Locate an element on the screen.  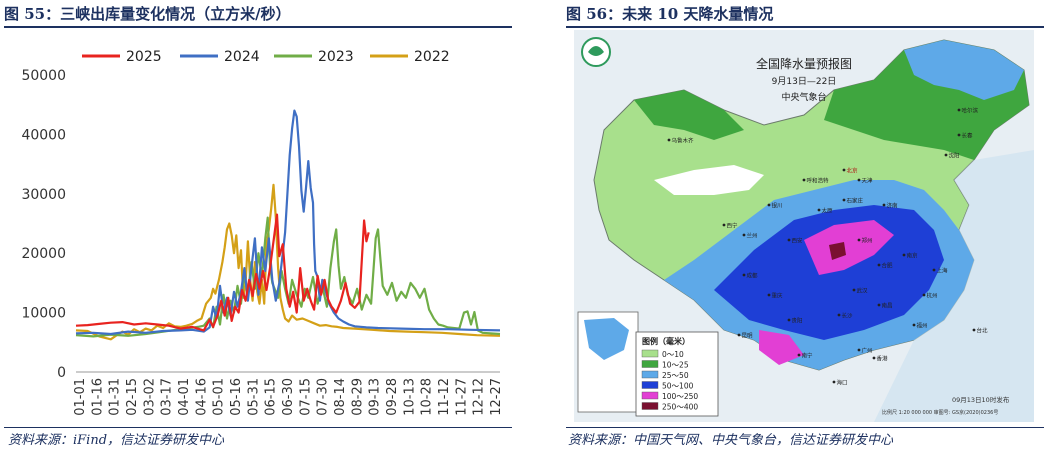
x-tick-label: 02-15 is located at coordinates (132, 397).